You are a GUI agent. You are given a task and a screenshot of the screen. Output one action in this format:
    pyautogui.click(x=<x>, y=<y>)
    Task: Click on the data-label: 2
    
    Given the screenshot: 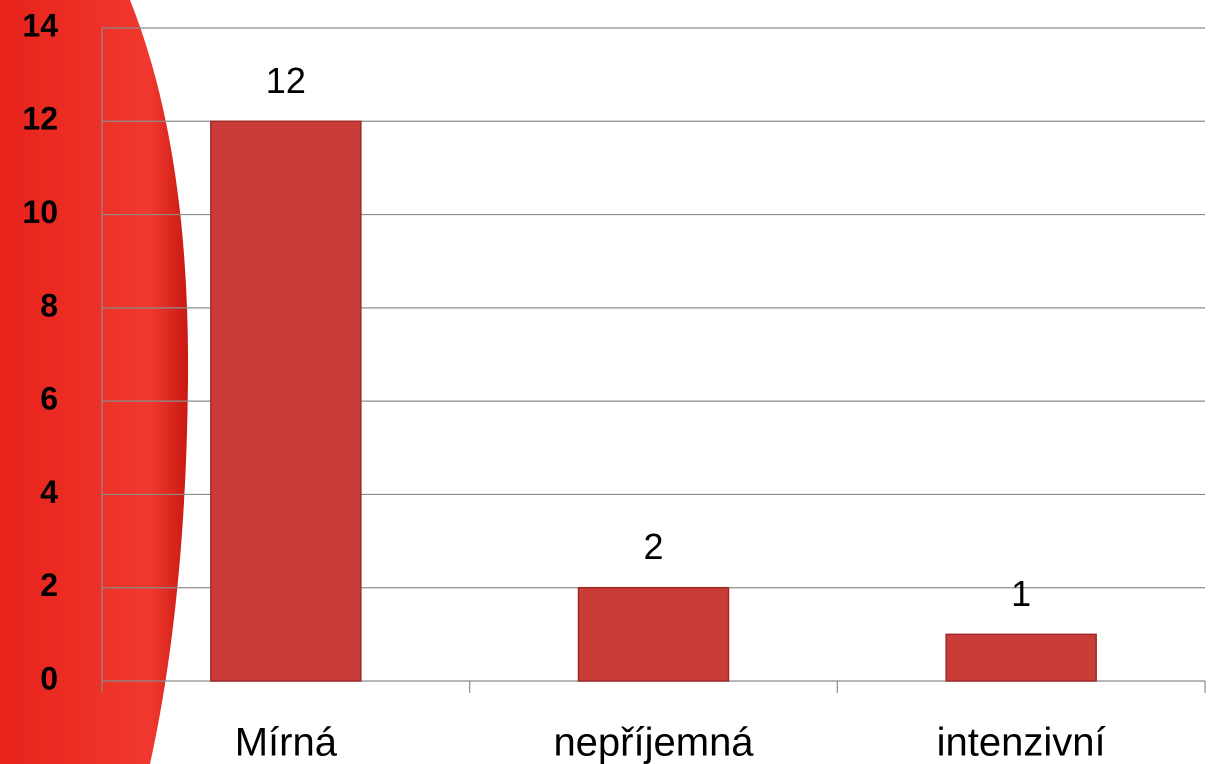 What is the action you would take?
    pyautogui.click(x=653, y=546)
    